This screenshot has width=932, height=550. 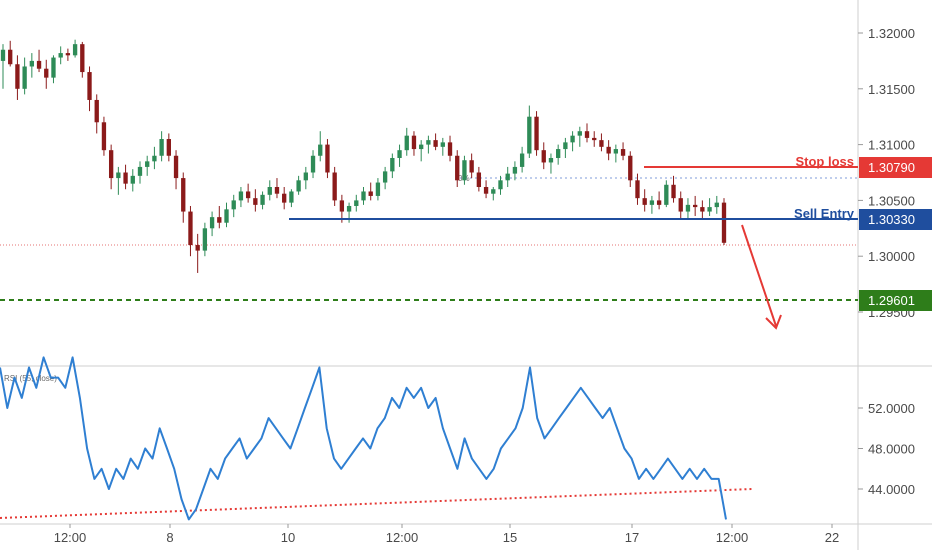 I want to click on sell-entry-label: Sell Entry, so click(x=824, y=213).